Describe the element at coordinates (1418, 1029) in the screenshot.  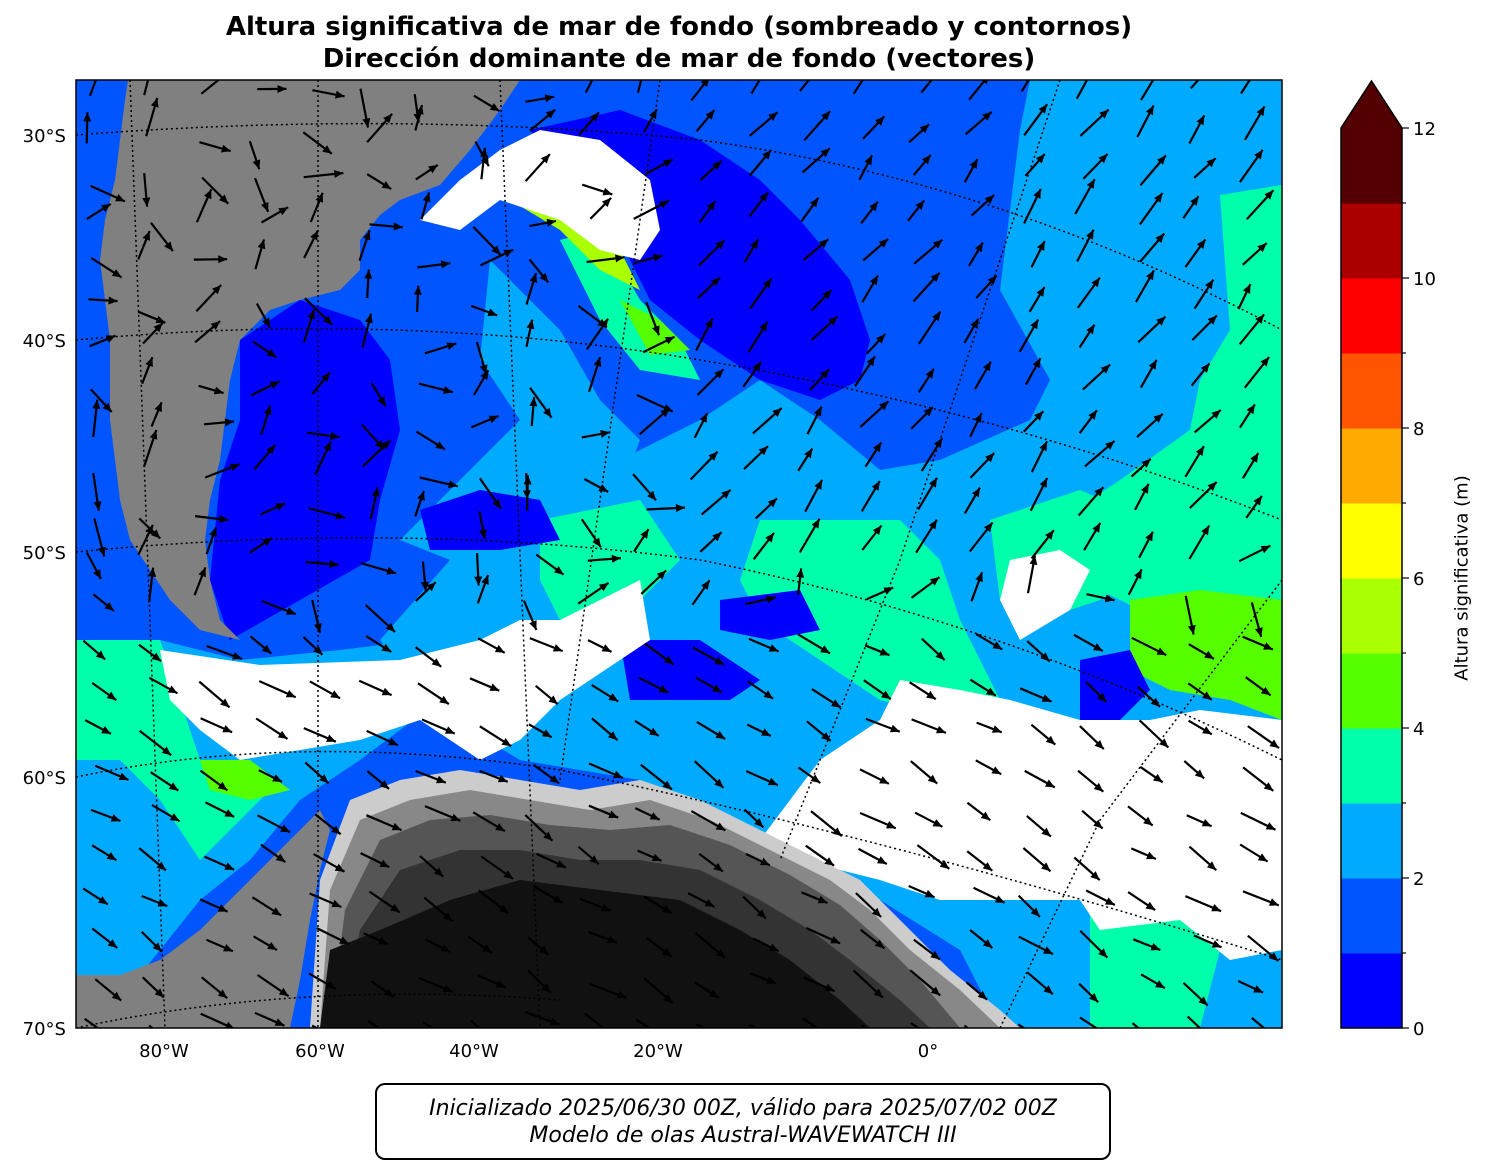
I see `colorbar-tick-label: 0` at that location.